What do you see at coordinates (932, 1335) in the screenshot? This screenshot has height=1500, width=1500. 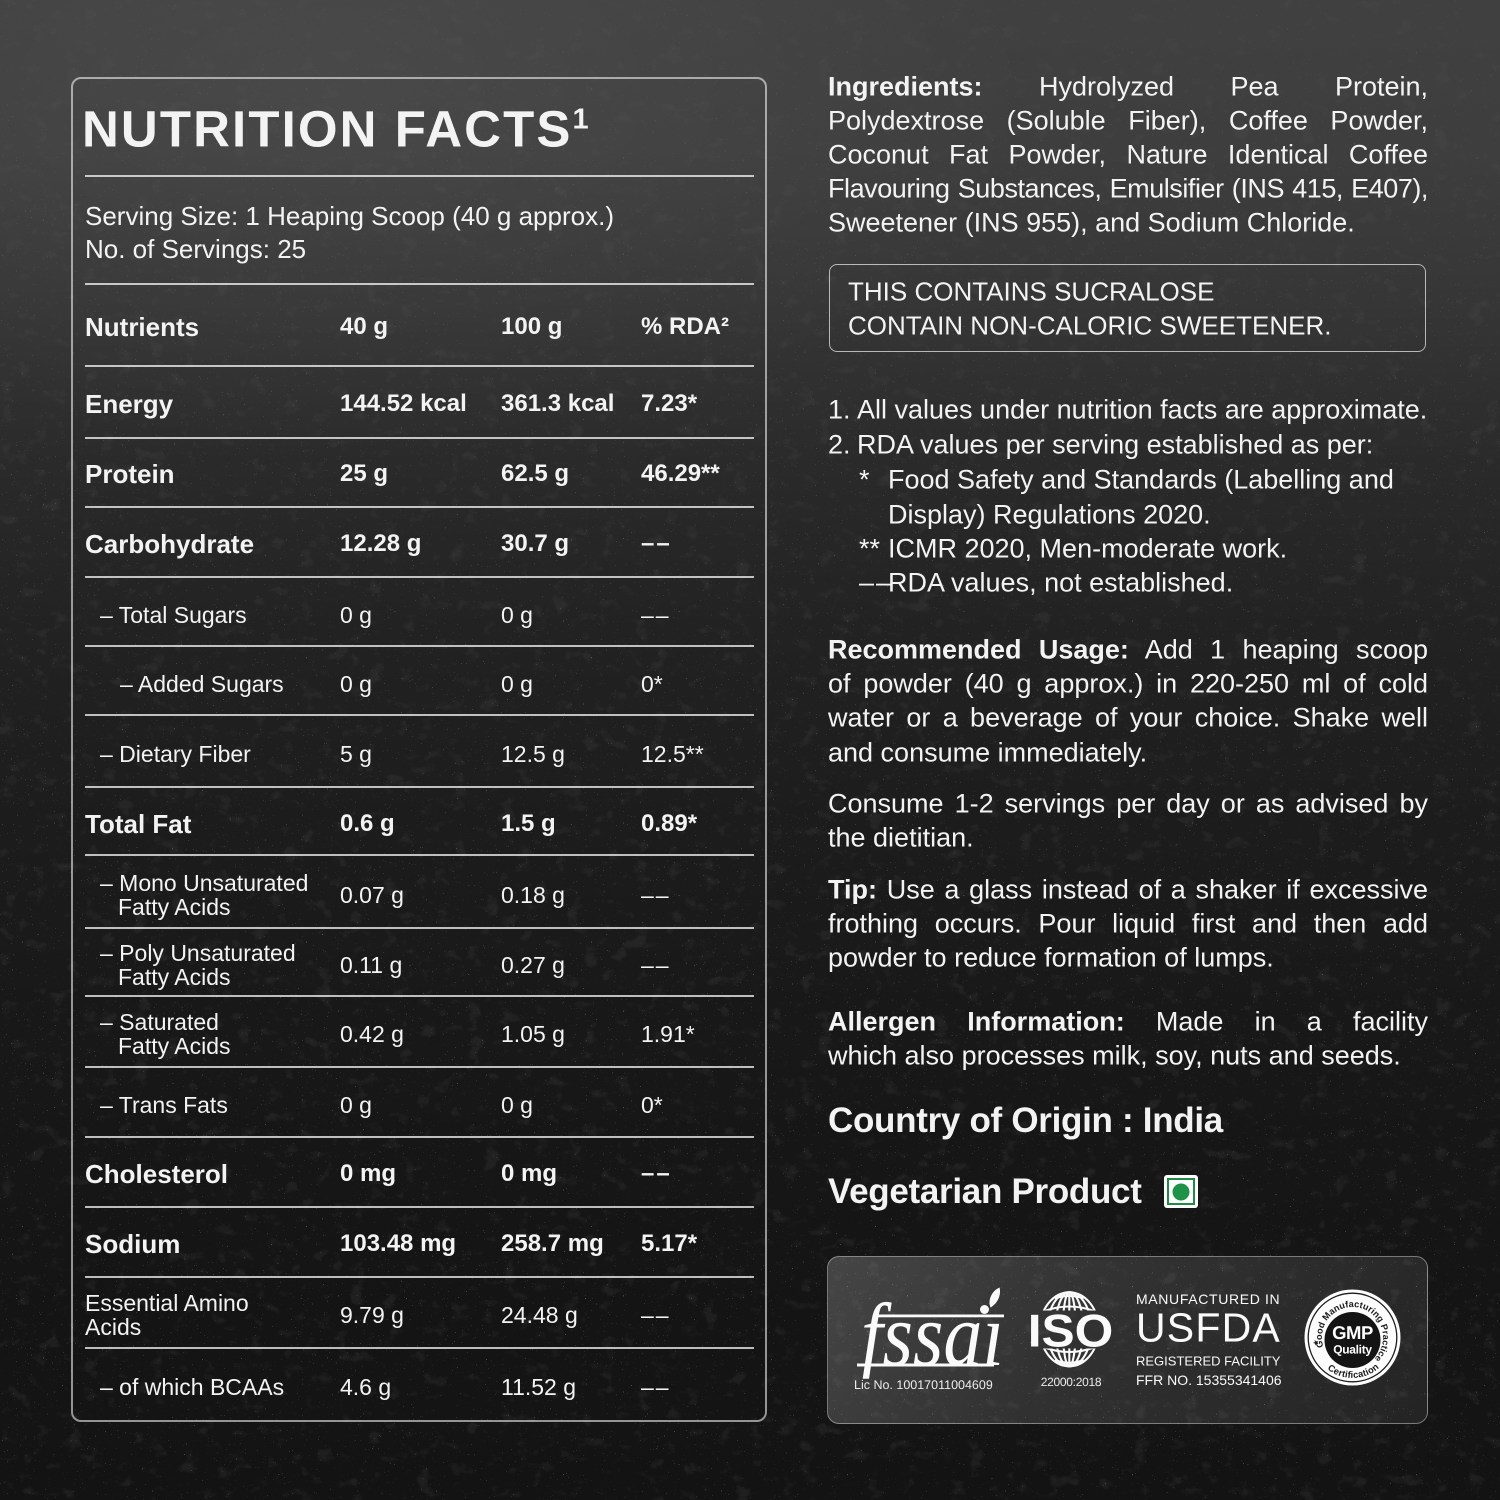 I see `svg-text: fssaı` at bounding box center [932, 1335].